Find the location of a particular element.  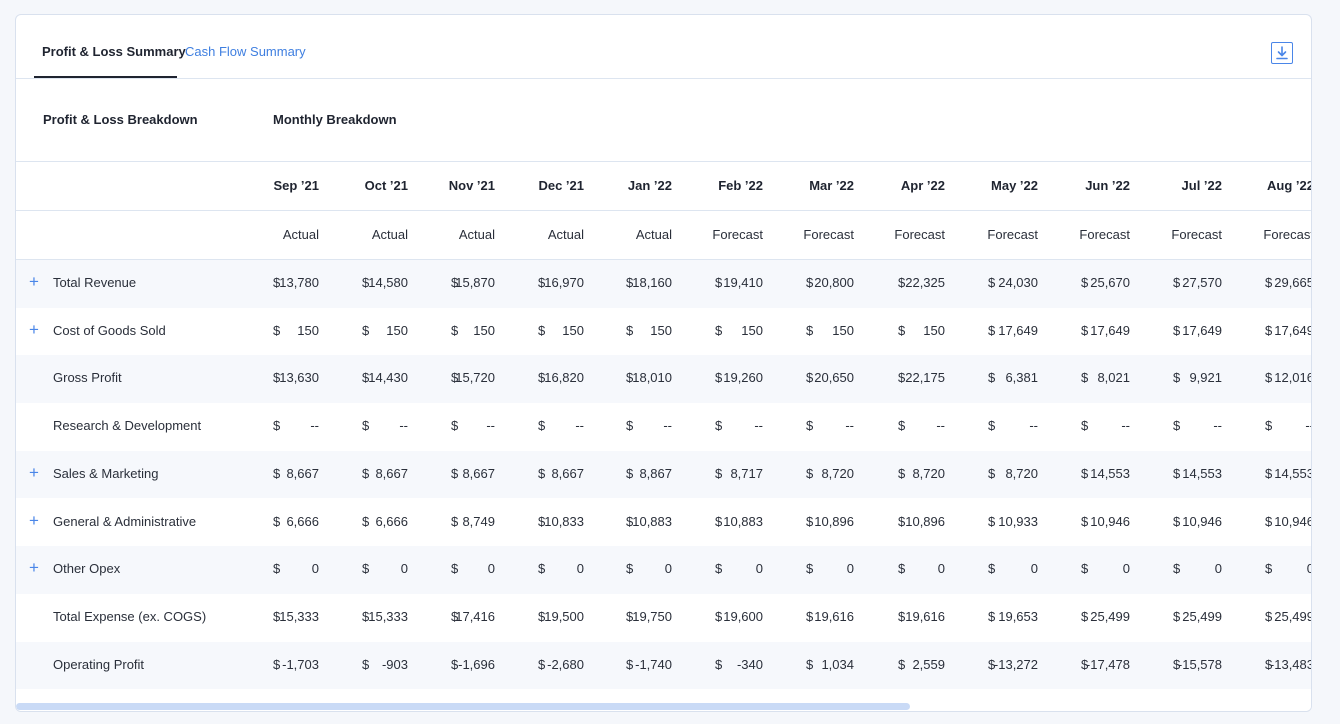

month-header: Jan ’22 is located at coordinates (649, 185).